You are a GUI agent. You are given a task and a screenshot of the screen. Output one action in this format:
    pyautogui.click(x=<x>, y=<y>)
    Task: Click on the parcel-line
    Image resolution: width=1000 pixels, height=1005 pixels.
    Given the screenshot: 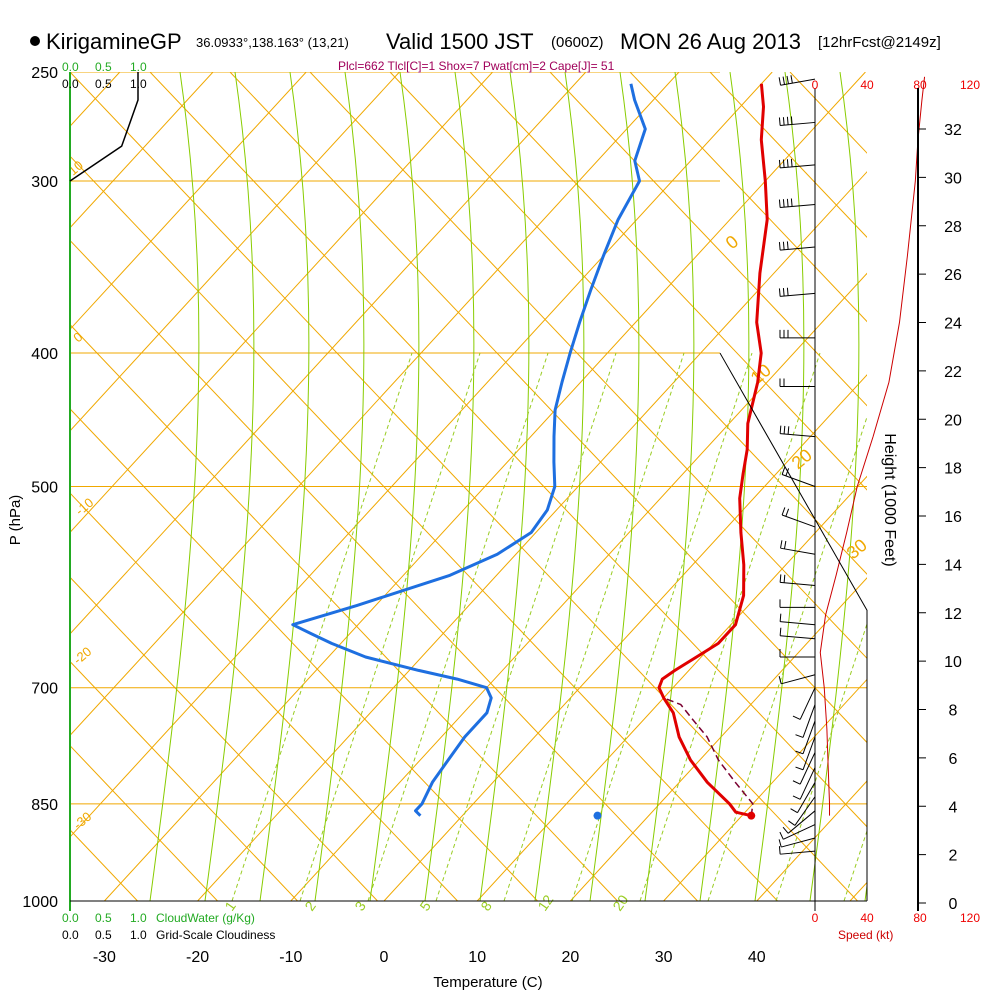 What is the action you would take?
    pyautogui.click(x=708, y=756)
    